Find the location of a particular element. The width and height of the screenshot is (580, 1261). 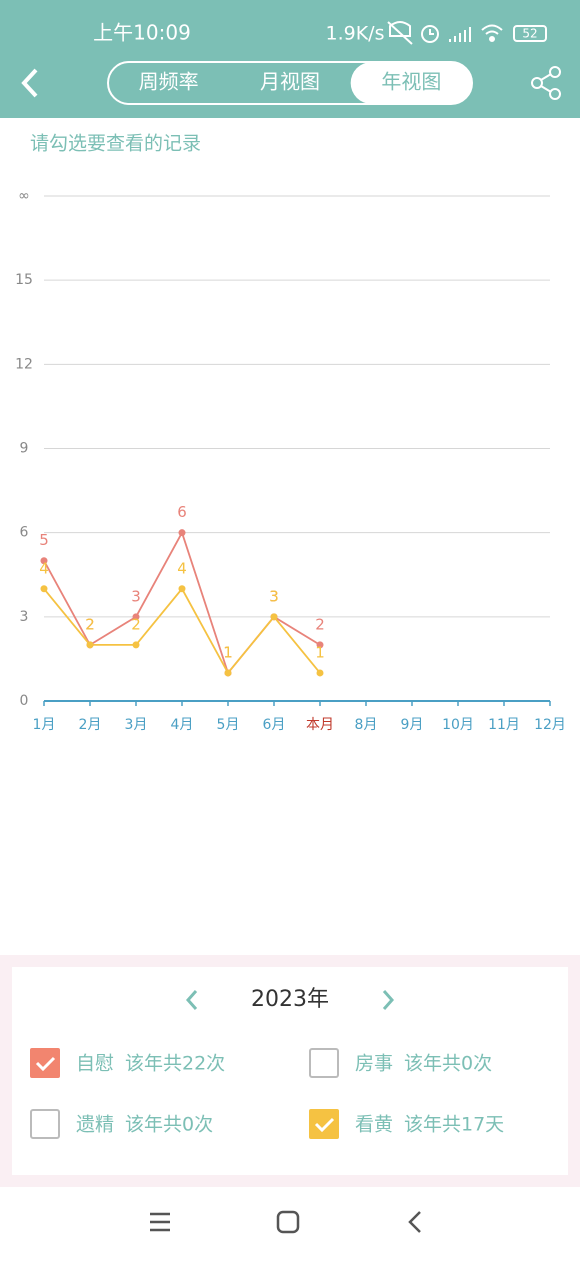

x-tick-label: 11月 is located at coordinates (504, 725).